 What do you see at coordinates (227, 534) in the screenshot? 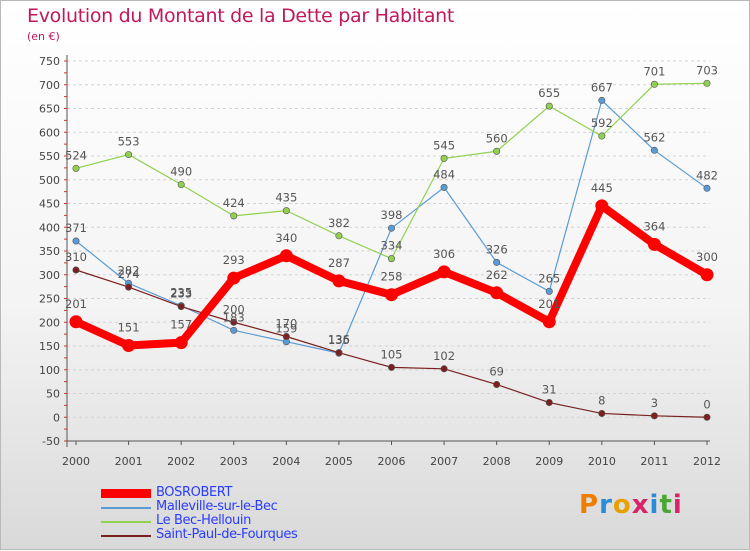
I see `legend-label: Saint-Paul-de-Fourques` at bounding box center [227, 534].